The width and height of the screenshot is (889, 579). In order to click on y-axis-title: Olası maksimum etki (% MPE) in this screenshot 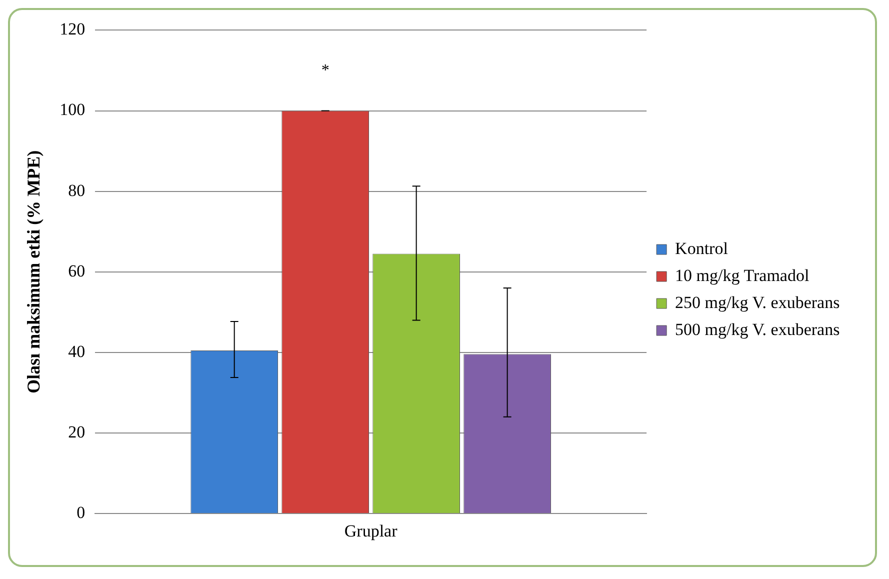, I will do `click(33, 272)`.